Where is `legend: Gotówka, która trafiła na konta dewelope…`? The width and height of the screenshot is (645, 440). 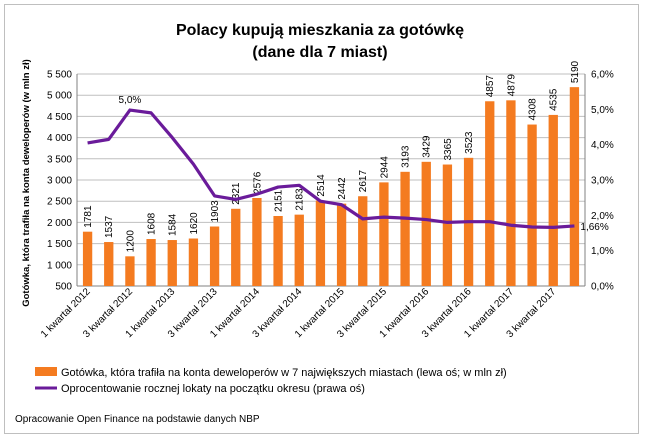
legend: Gotówka, która trafiła na konta dewelope… is located at coordinates (271, 381).